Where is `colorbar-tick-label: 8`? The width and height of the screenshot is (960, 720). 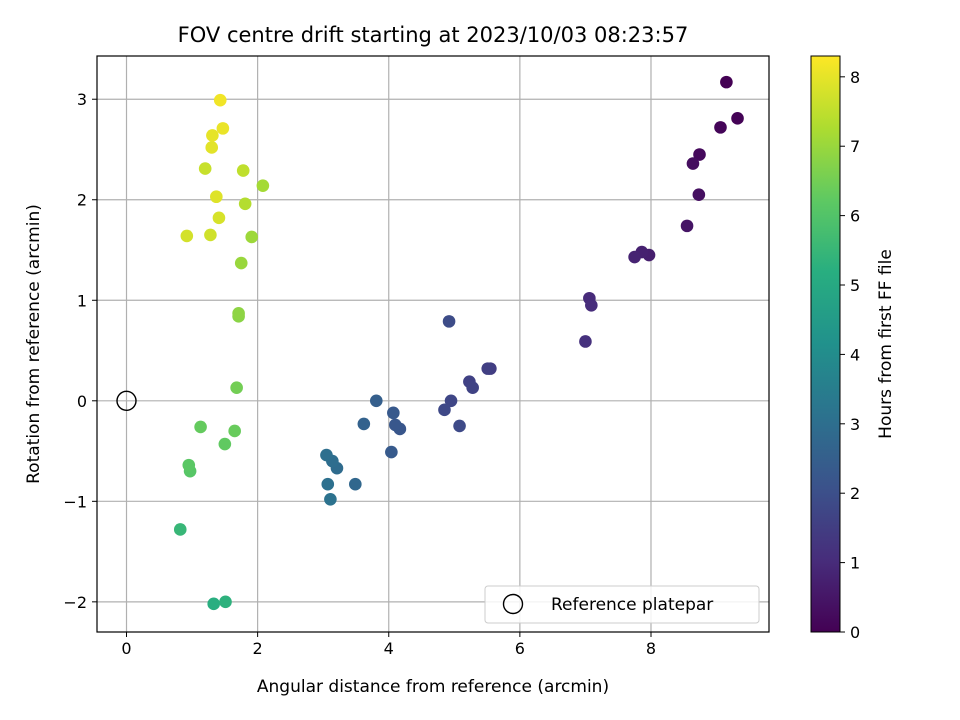 colorbar-tick-label: 8 is located at coordinates (855, 77).